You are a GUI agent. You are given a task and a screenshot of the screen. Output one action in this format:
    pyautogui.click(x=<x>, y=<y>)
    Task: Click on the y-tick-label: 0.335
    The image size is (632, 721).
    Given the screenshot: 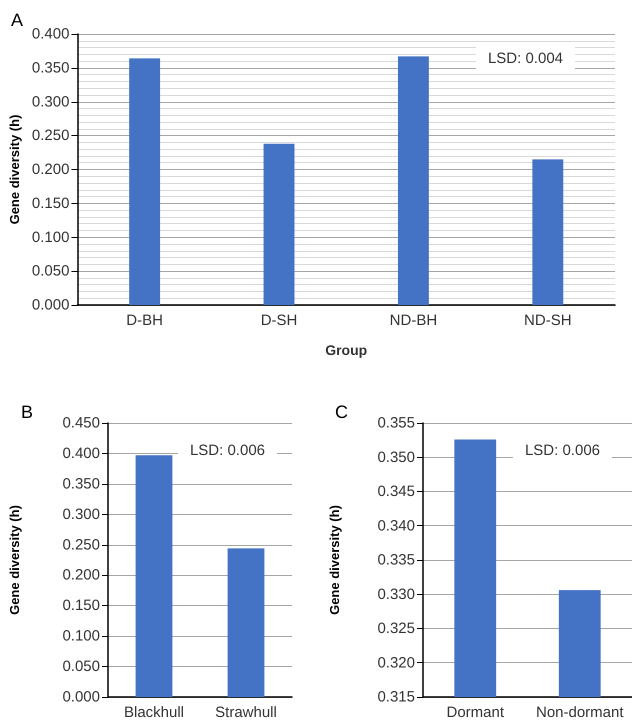 What is the action you would take?
    pyautogui.click(x=396, y=560)
    